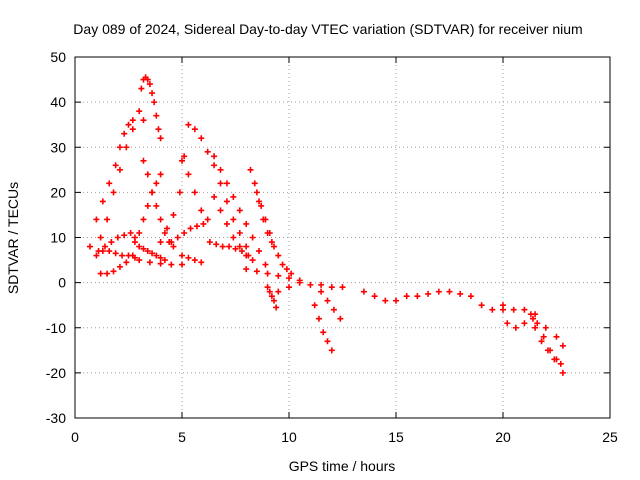  Describe the element at coordinates (58, 238) in the screenshot. I see `y-tick-label: 10` at that location.